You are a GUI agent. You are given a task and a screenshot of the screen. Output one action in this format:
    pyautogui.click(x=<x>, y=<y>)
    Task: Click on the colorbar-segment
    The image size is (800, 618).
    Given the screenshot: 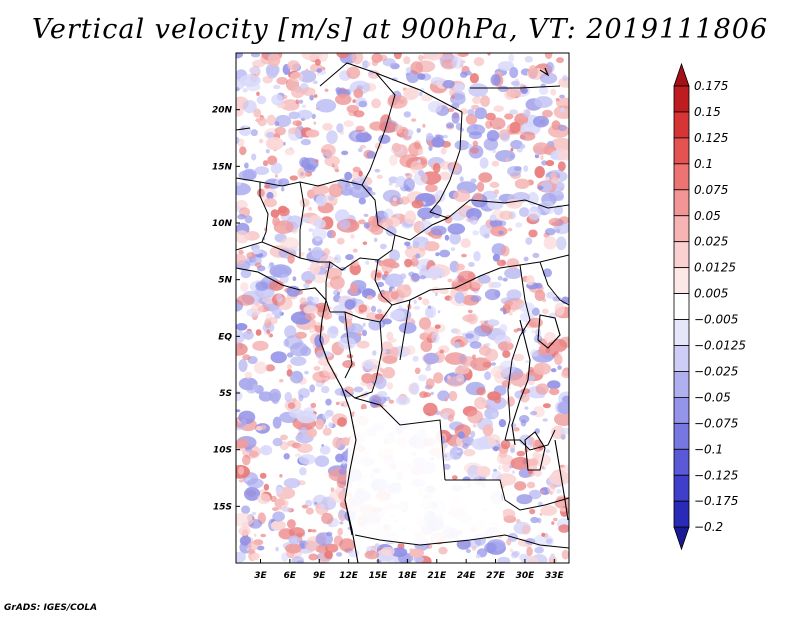 What is the action you would take?
    pyautogui.click(x=681, y=514)
    